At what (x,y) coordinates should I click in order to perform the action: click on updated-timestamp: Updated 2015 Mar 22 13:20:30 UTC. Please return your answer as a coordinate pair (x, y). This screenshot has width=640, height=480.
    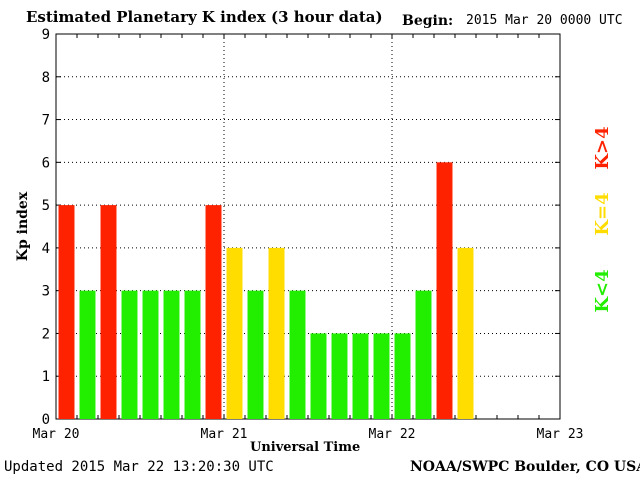
    Looking at the image, I should click on (139, 467).